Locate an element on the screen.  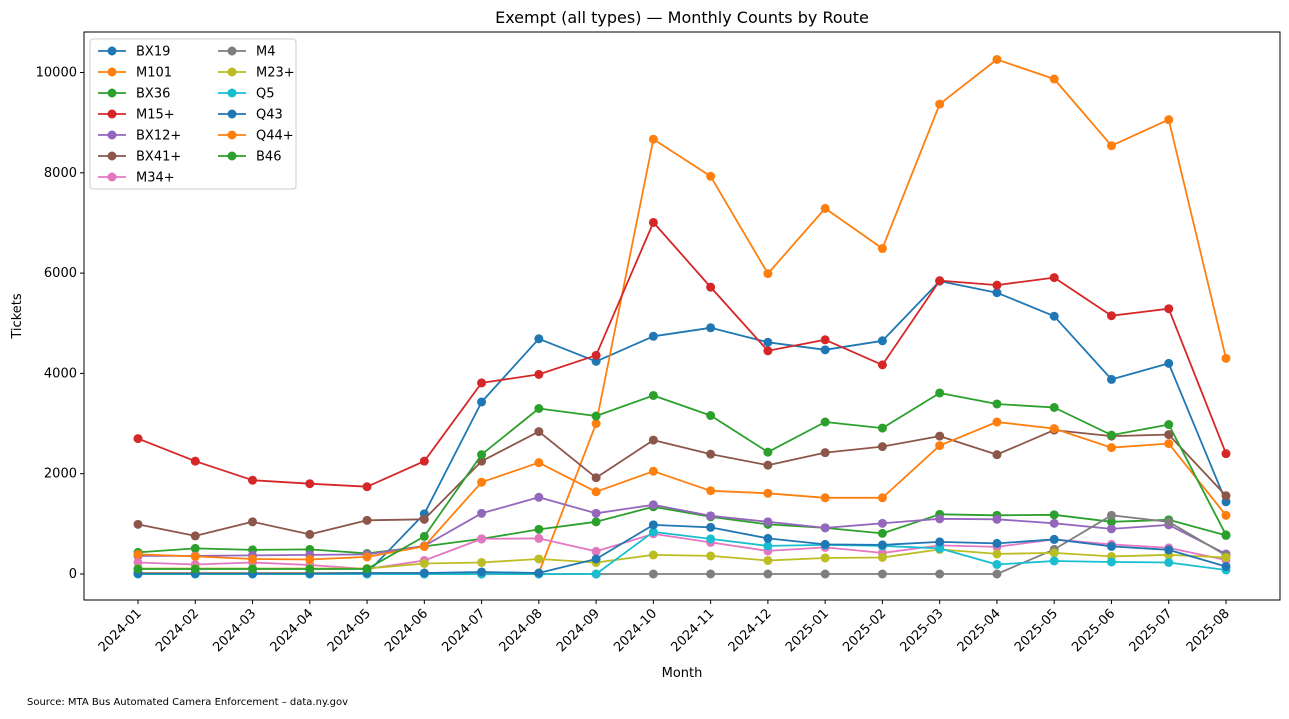
legend-item-m15: M15+ is located at coordinates (136, 115).